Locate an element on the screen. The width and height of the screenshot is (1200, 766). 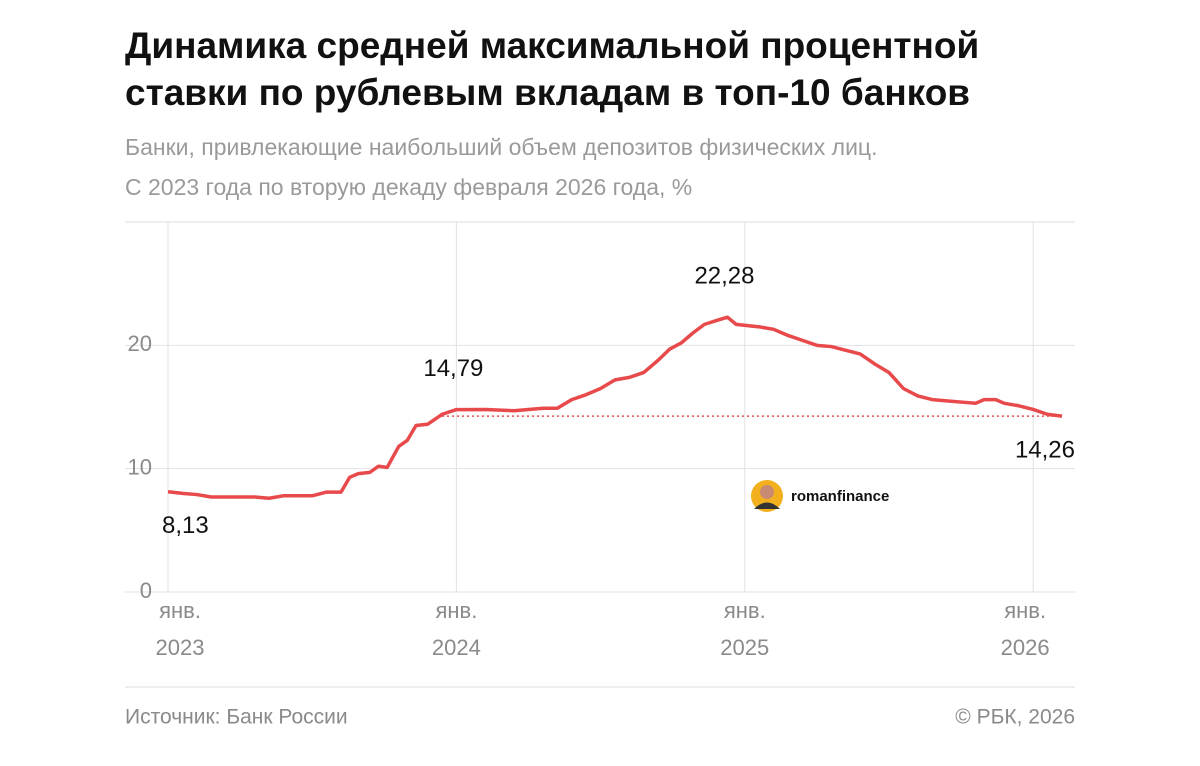
x-tick-label: янв. 2023 is located at coordinates (180, 629).